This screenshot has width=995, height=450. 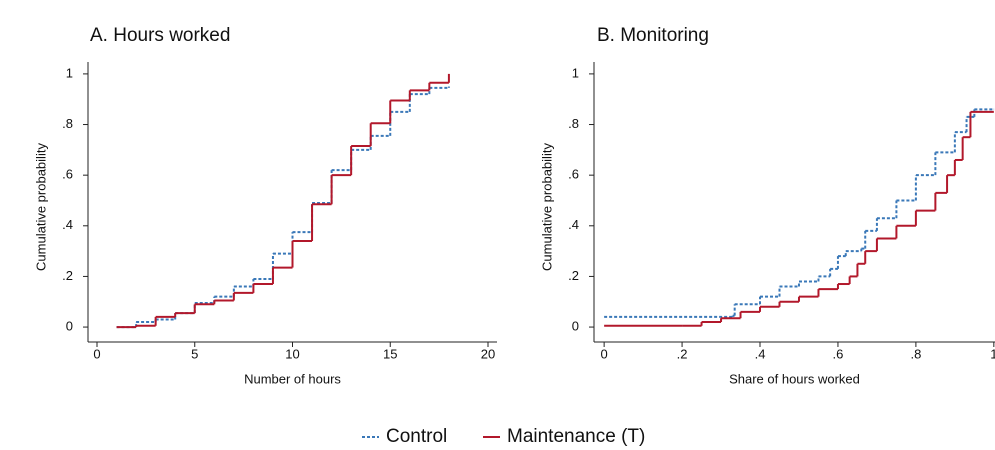 I want to click on x-tick-label: 20, so click(x=488, y=353).